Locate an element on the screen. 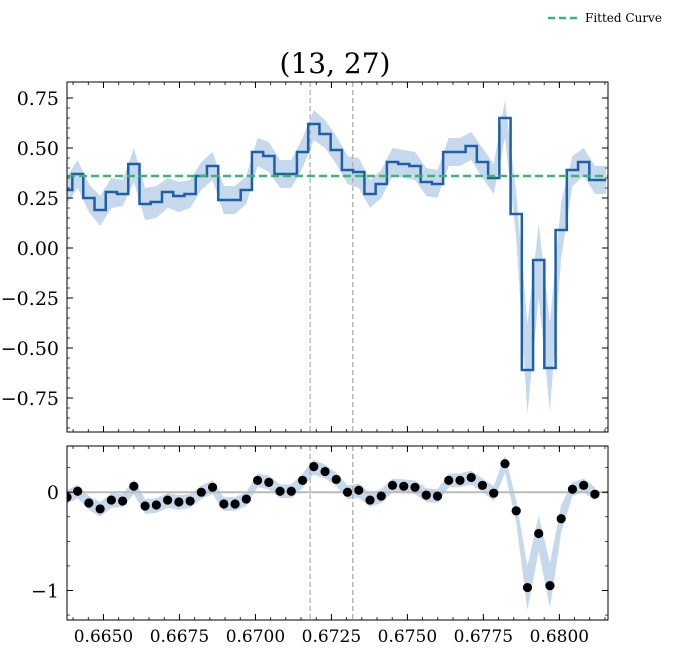 This screenshot has width=676, height=650. bottom-y-tick-label: −1 is located at coordinates (45, 592).